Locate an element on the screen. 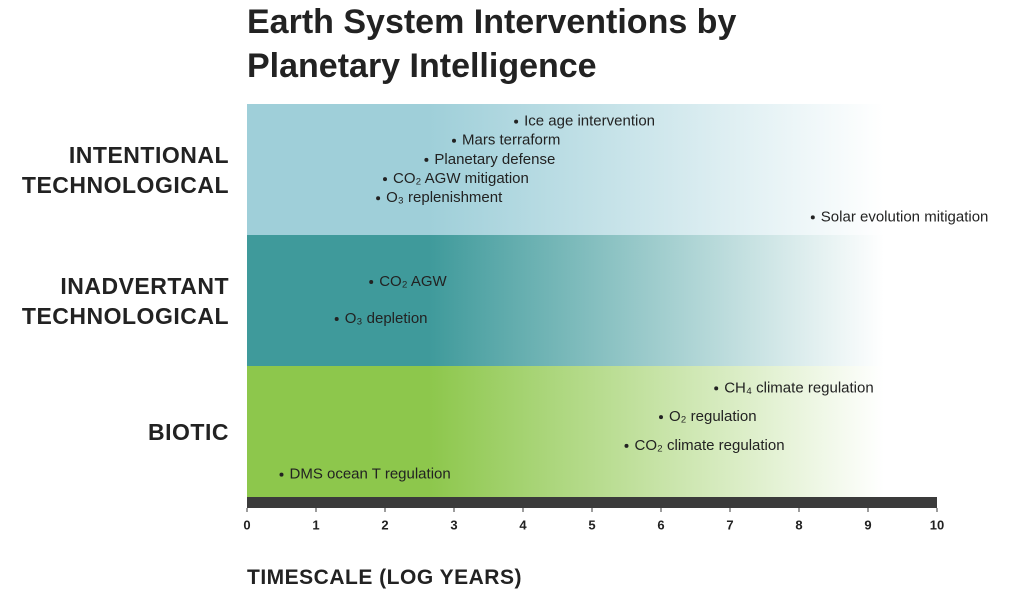  point-label: O₂ regulation is located at coordinates (713, 416).